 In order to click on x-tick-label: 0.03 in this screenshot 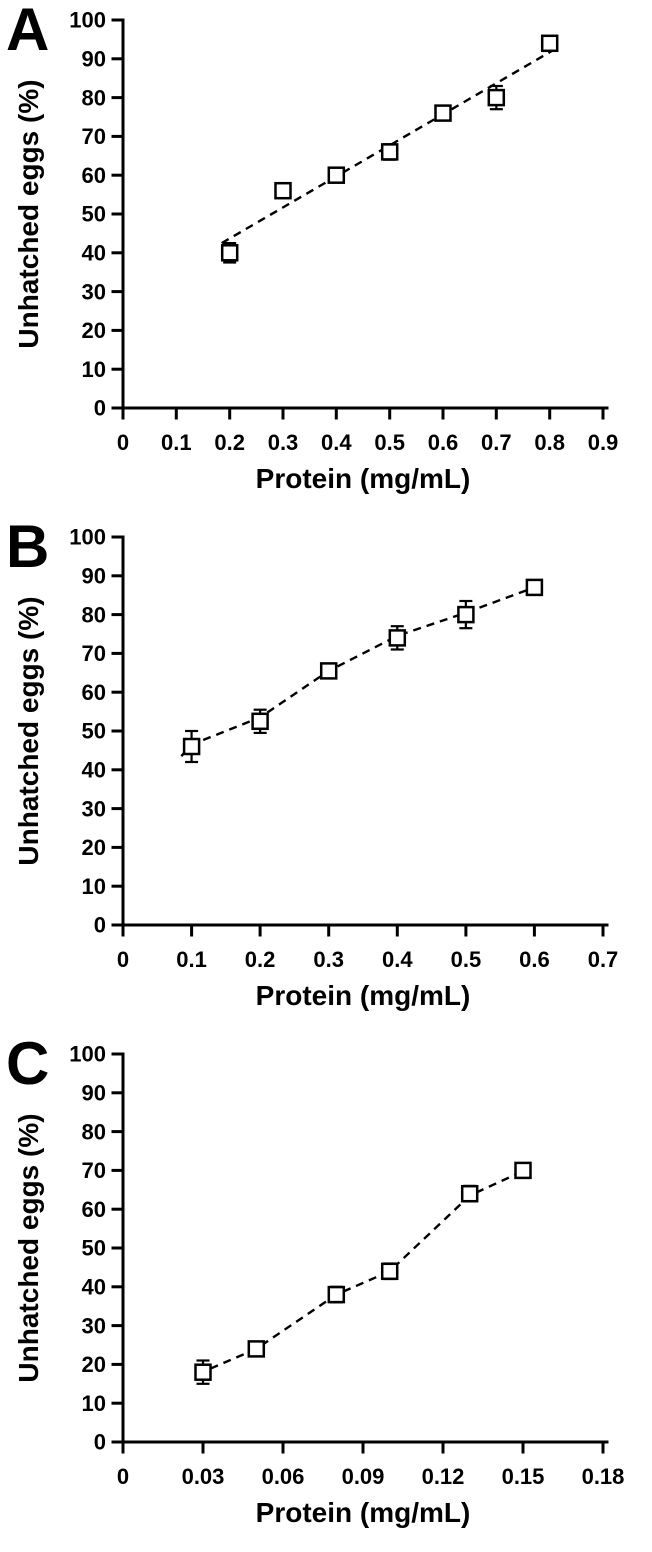, I will do `click(203, 1476)`.